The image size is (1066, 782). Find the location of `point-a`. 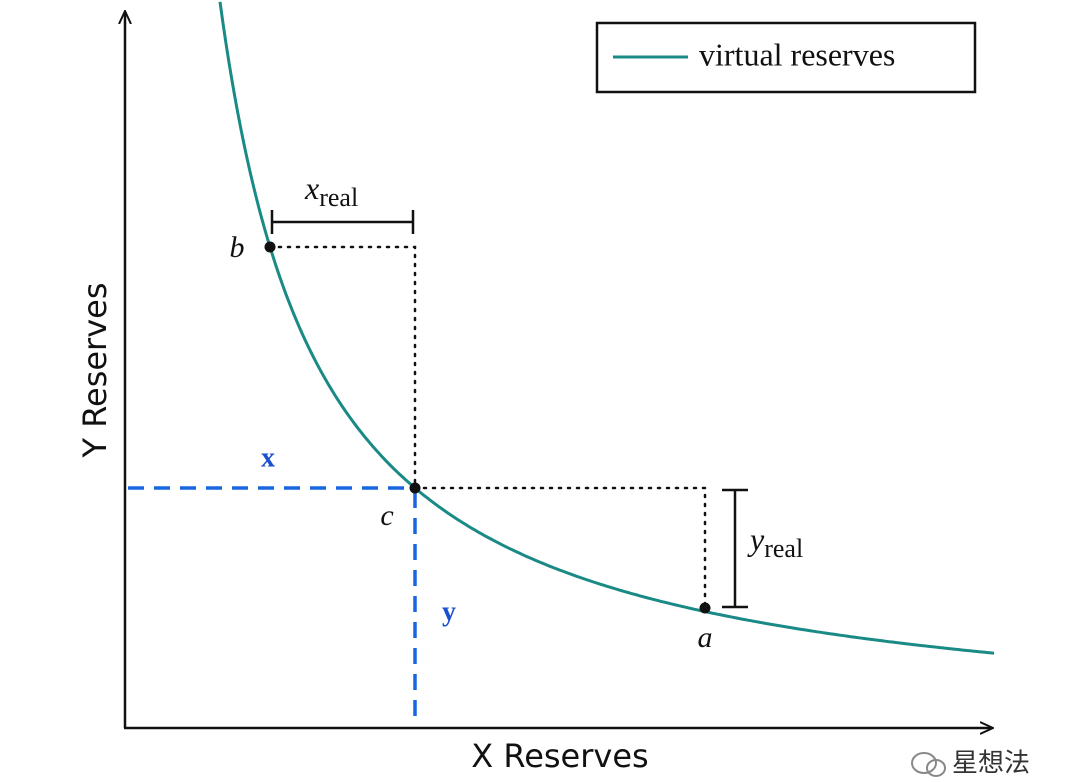

point-a is located at coordinates (705, 608).